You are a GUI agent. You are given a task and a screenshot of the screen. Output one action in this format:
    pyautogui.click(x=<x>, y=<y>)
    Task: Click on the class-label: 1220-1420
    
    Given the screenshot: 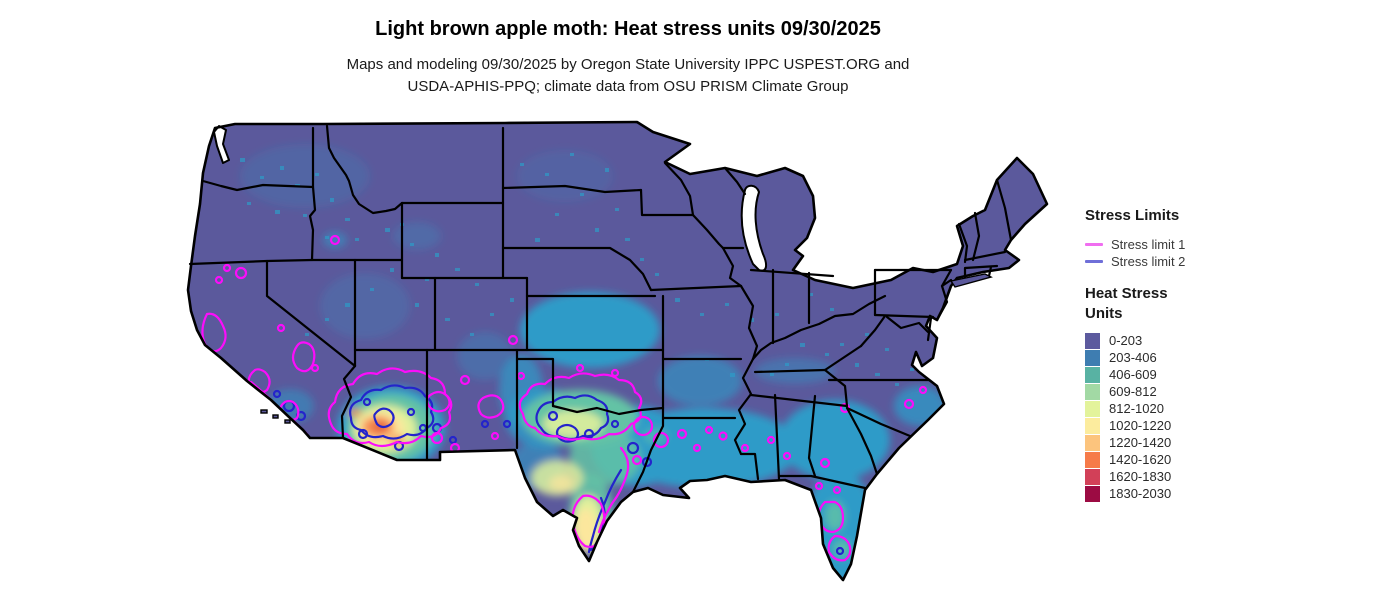 What is the action you would take?
    pyautogui.click(x=1140, y=442)
    